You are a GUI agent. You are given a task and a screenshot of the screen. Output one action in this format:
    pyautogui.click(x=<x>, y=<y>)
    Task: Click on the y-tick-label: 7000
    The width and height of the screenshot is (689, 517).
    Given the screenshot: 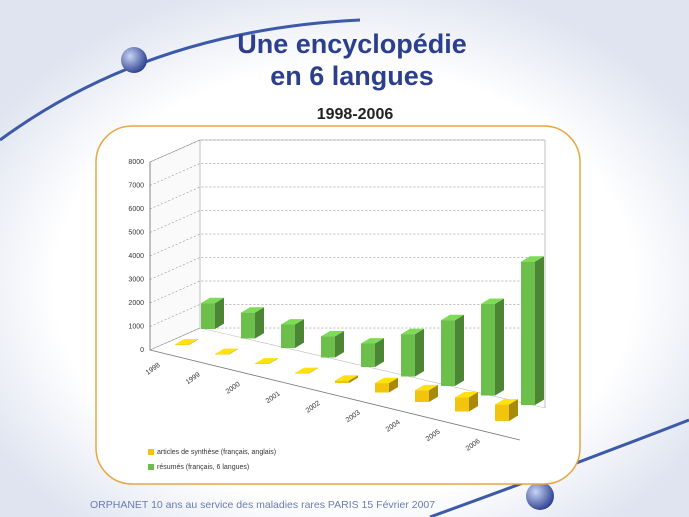 What is the action you would take?
    pyautogui.click(x=136, y=185)
    